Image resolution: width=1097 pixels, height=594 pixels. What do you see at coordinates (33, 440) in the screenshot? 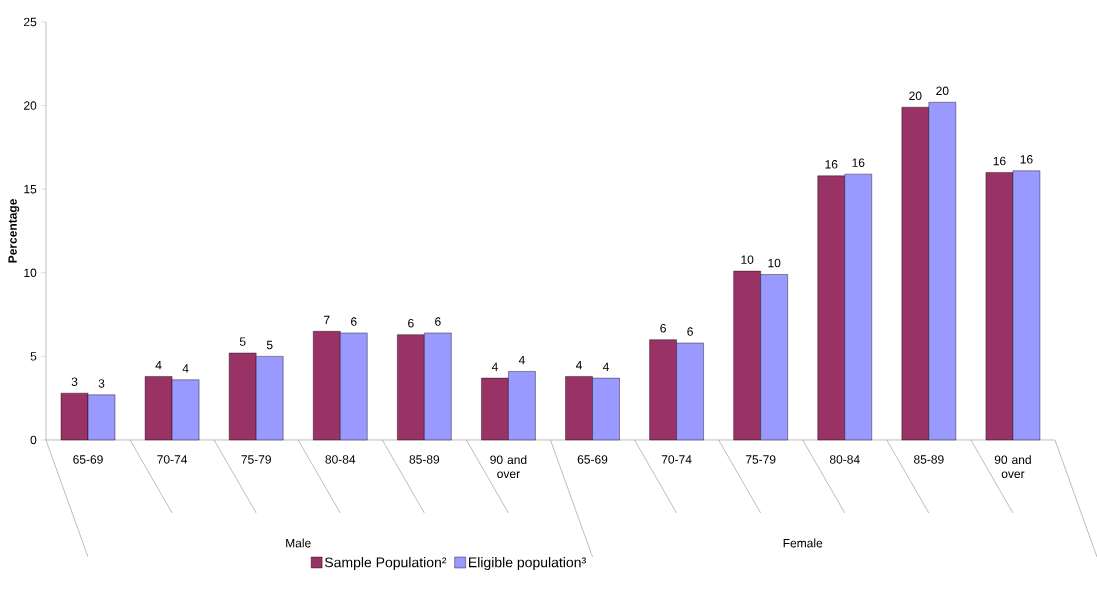
I see `y-tick-label: 0` at bounding box center [33, 440].